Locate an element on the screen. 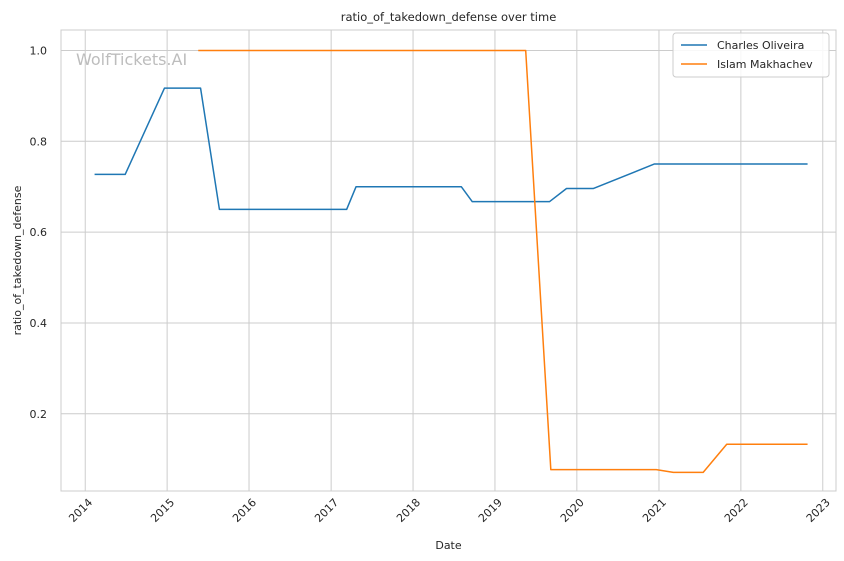 Image resolution: width=844 pixels, height=561 pixels. y-tick-label: 0.6 is located at coordinates (39, 232).